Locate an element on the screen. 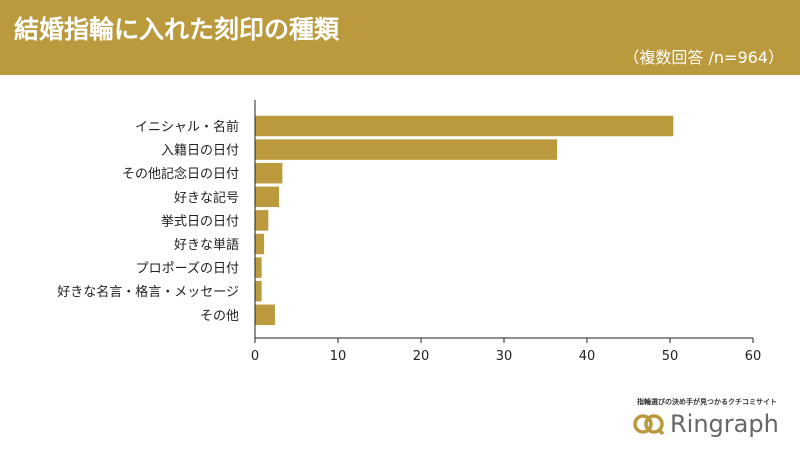 The image size is (800, 450). category-label: 好きな名言・格言・メッセージ is located at coordinates (148, 292).